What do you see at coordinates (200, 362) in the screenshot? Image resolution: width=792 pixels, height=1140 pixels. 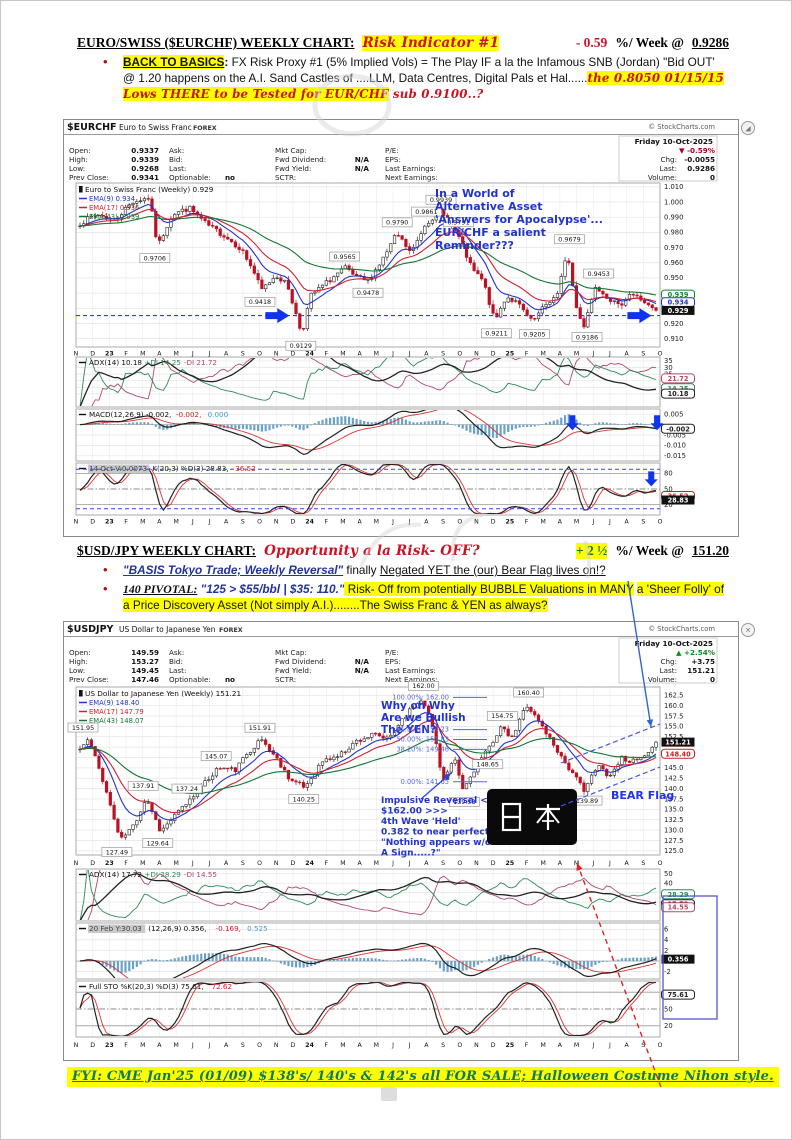 I see `svg-text: -DI 21.72` at bounding box center [200, 362].